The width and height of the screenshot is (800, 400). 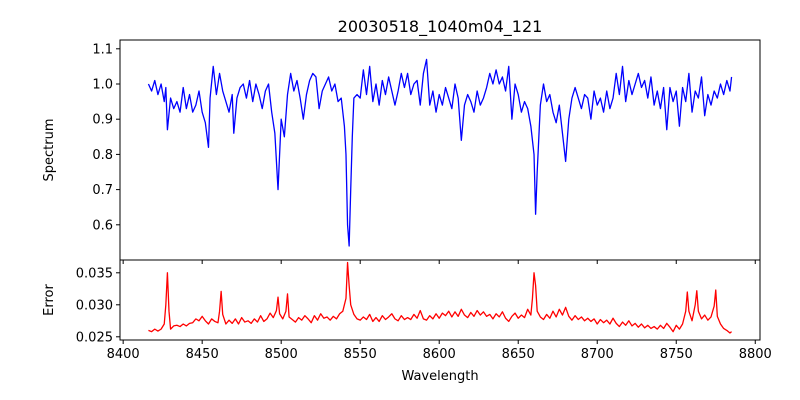 I want to click on spectrum-y-axis-label: Spectrum, so click(x=49, y=150).